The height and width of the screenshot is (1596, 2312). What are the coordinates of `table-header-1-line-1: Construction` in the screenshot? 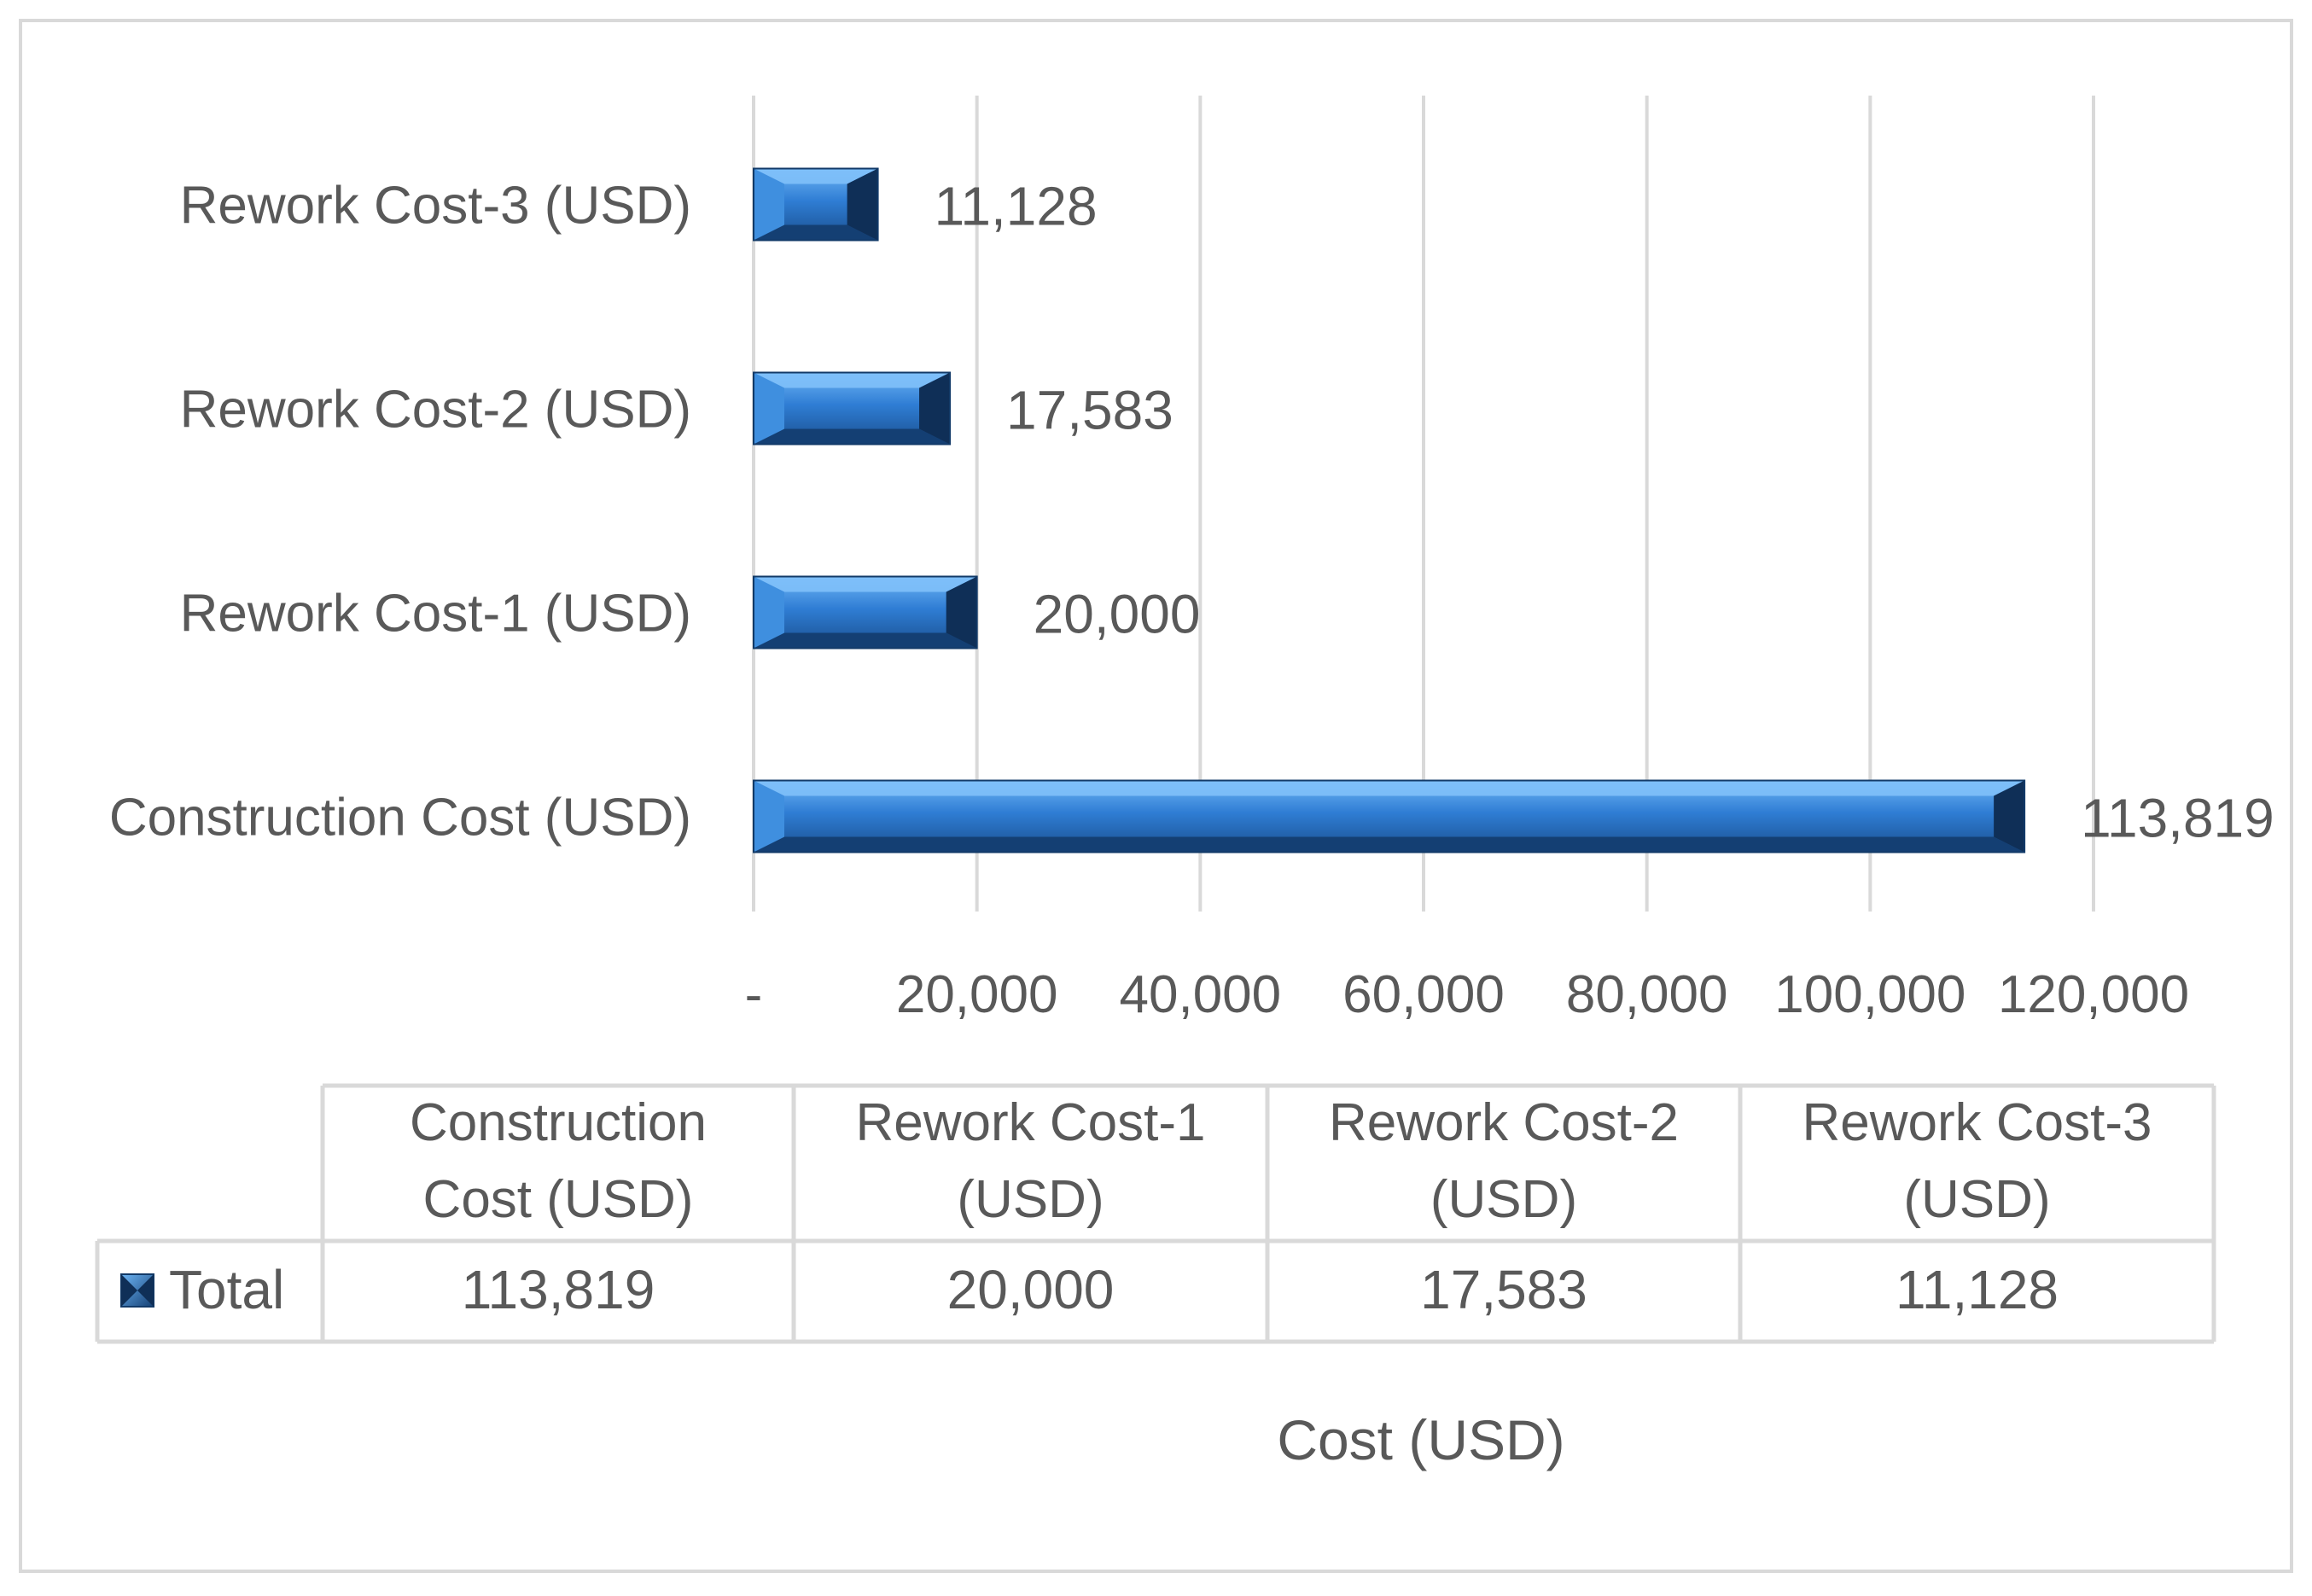 It's located at (558, 1122).